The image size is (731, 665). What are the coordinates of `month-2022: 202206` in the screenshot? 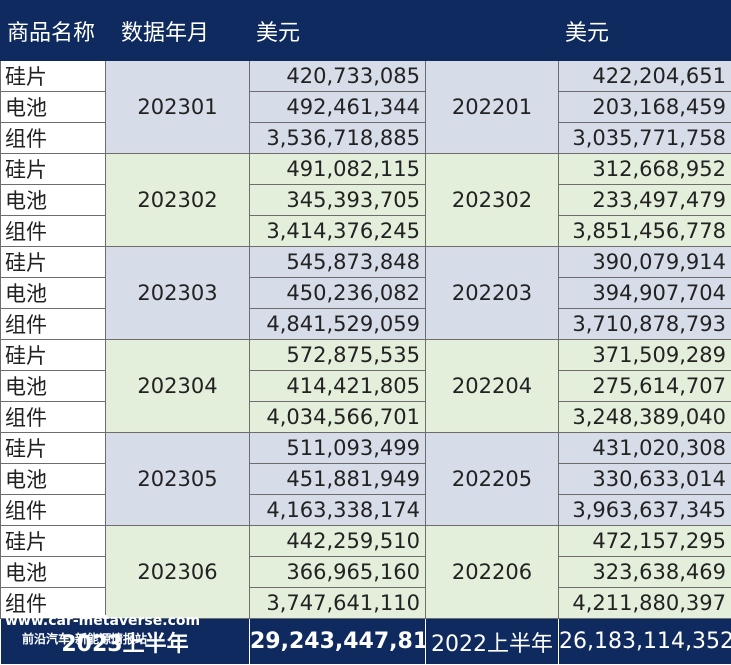 It's located at (492, 572).